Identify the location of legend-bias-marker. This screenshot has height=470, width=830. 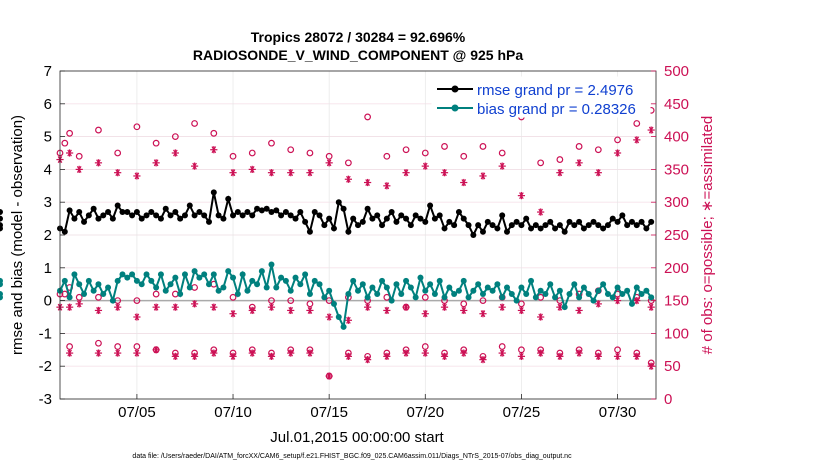
(455, 108).